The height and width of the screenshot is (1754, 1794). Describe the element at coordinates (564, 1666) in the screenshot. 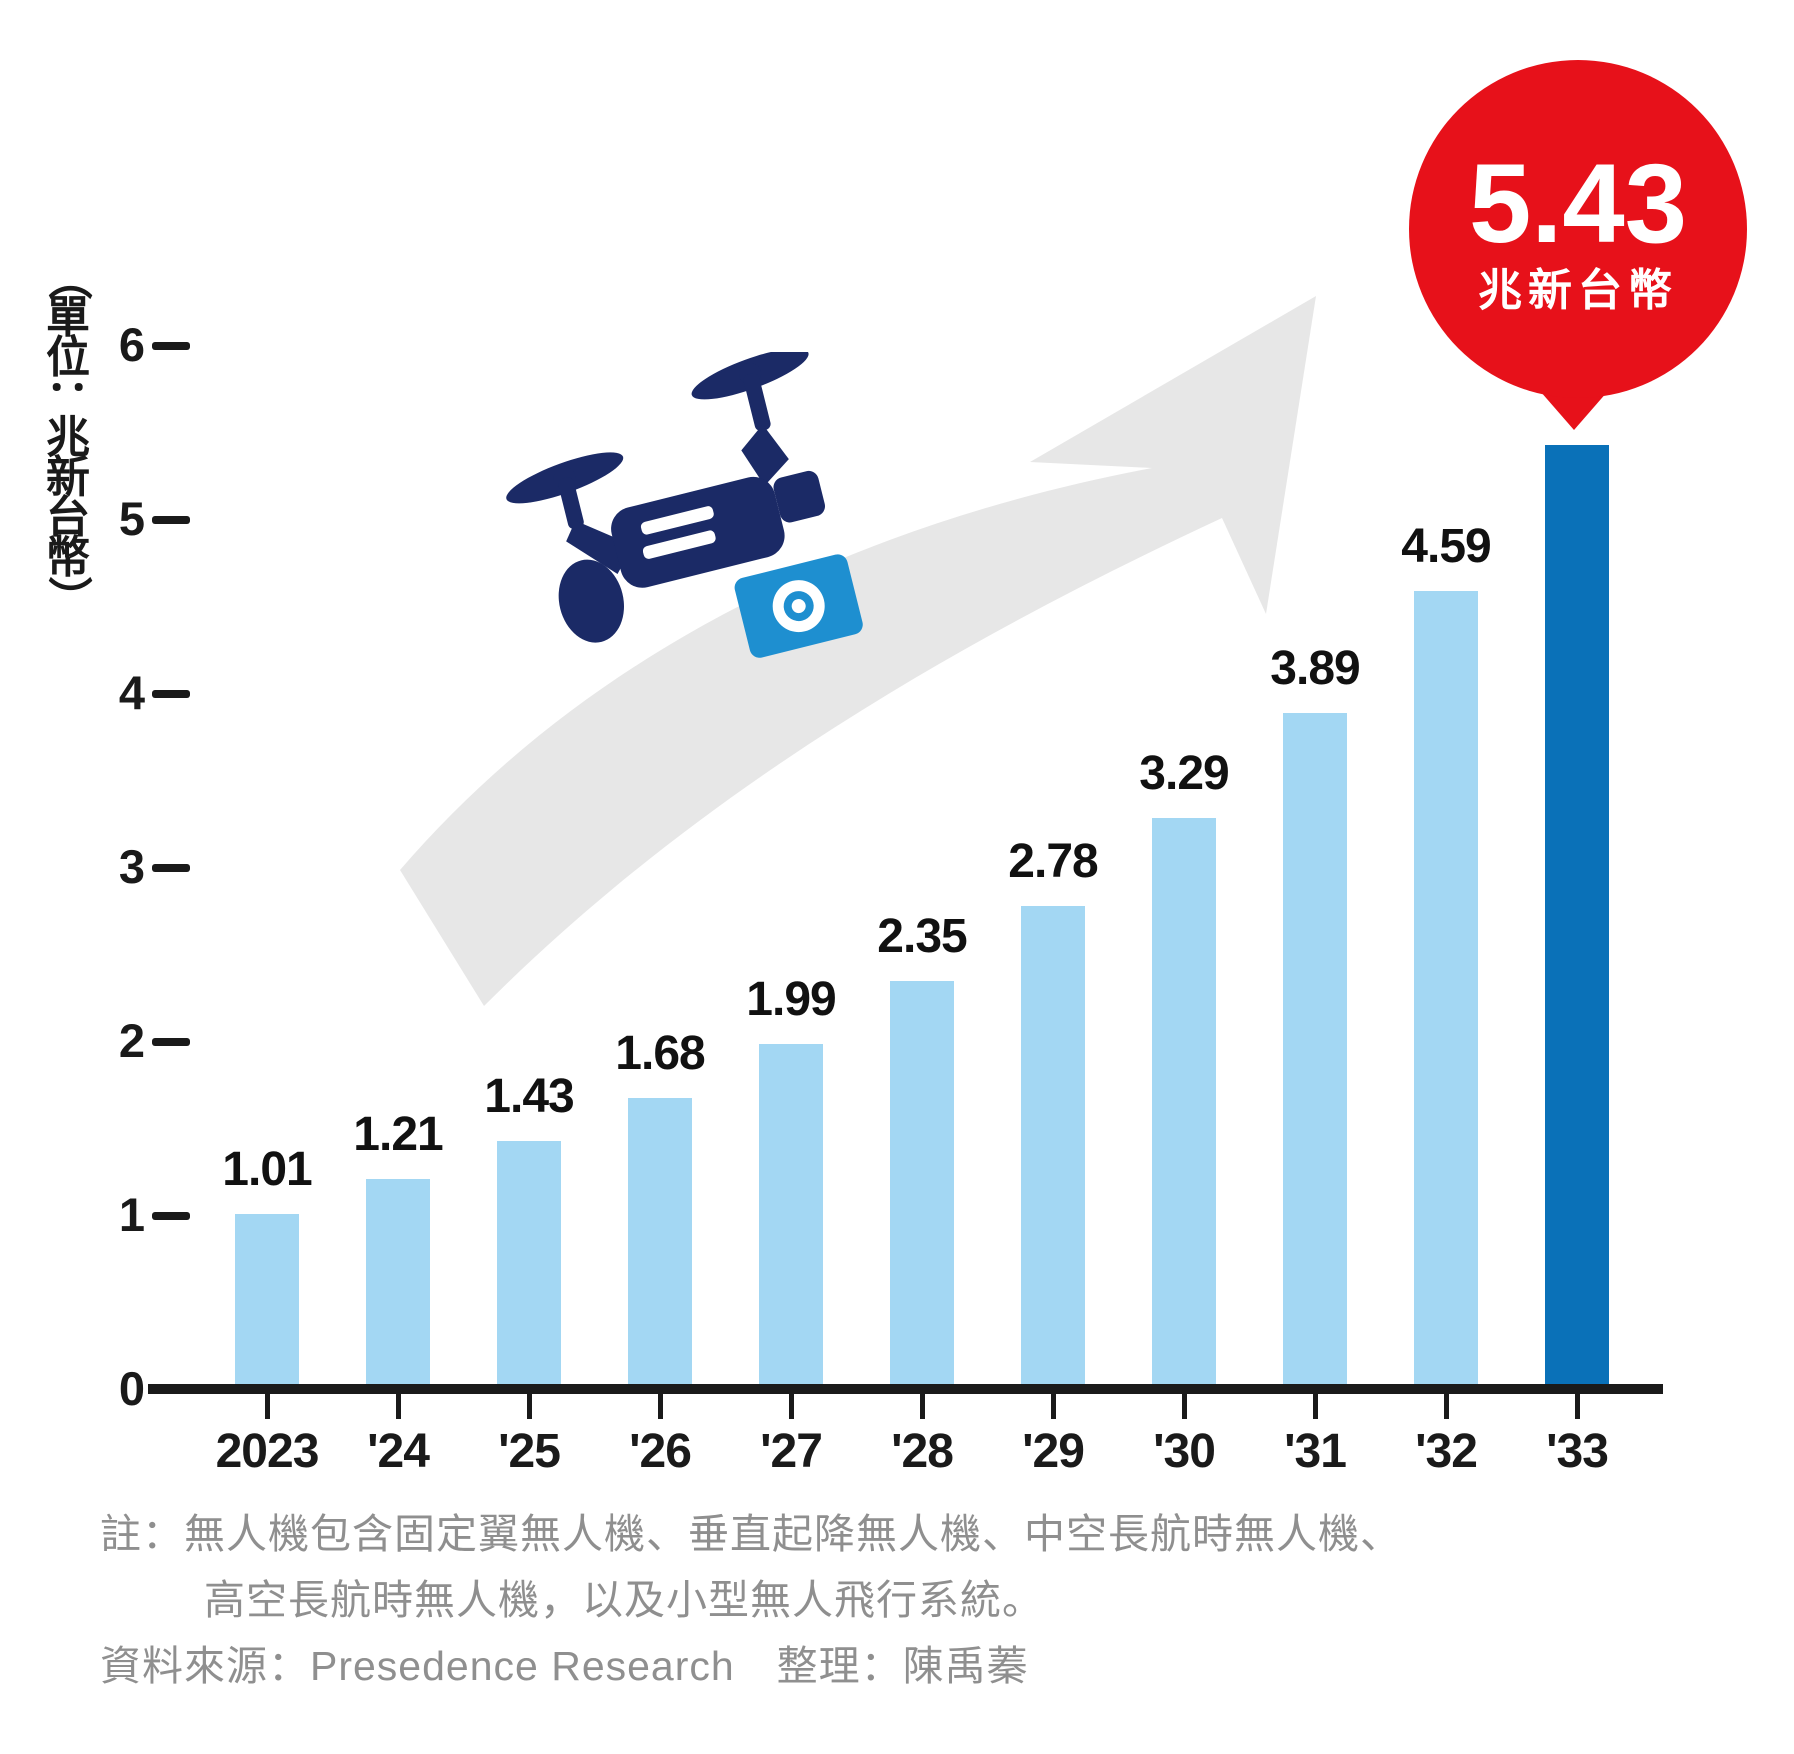

I see `source-line: 資料來源：Presedence Research 整理：陳禹蓁` at that location.